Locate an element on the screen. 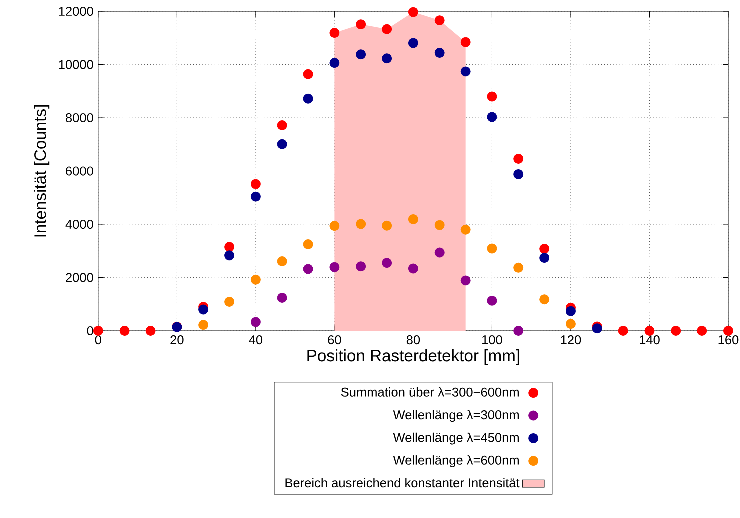  y-tick-label: 0 is located at coordinates (90, 331).